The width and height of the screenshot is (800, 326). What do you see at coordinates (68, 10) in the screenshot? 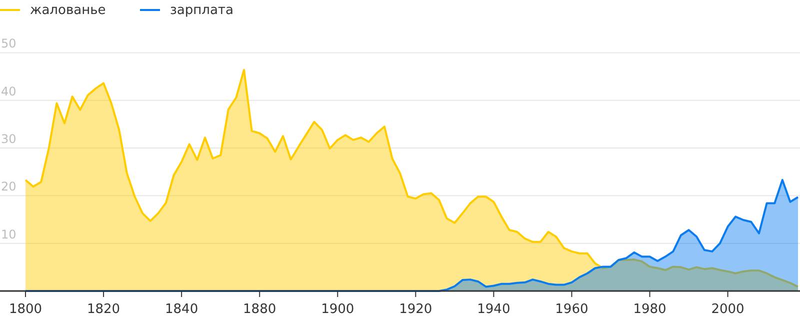
I see `legend-label: жалованье` at bounding box center [68, 10].